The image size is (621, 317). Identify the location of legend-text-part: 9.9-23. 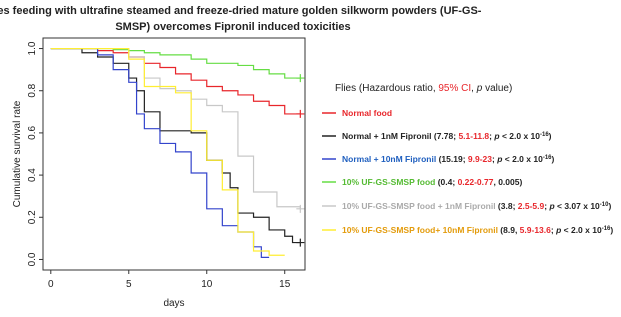
(480, 159).